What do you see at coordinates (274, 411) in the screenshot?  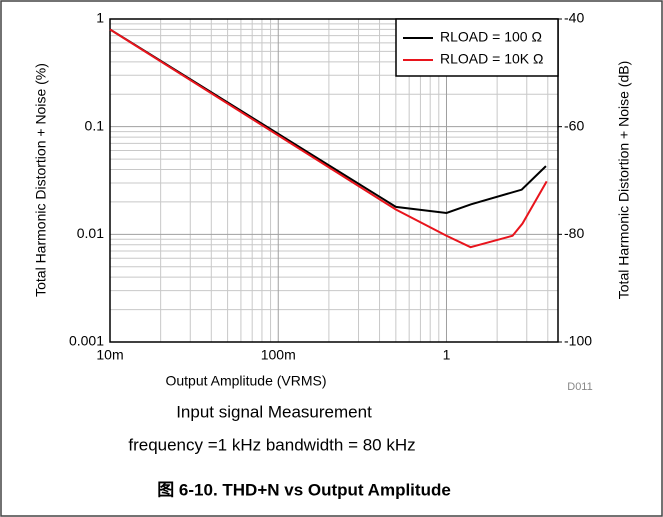 I see `caption-line: Input signal Measurement` at bounding box center [274, 411].